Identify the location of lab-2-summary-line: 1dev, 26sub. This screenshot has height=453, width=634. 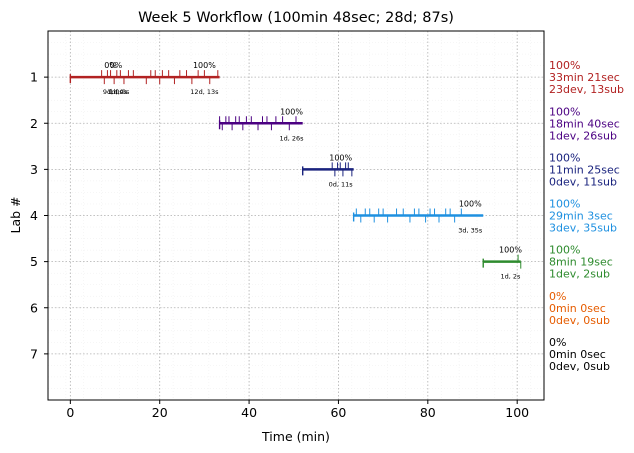
(583, 135).